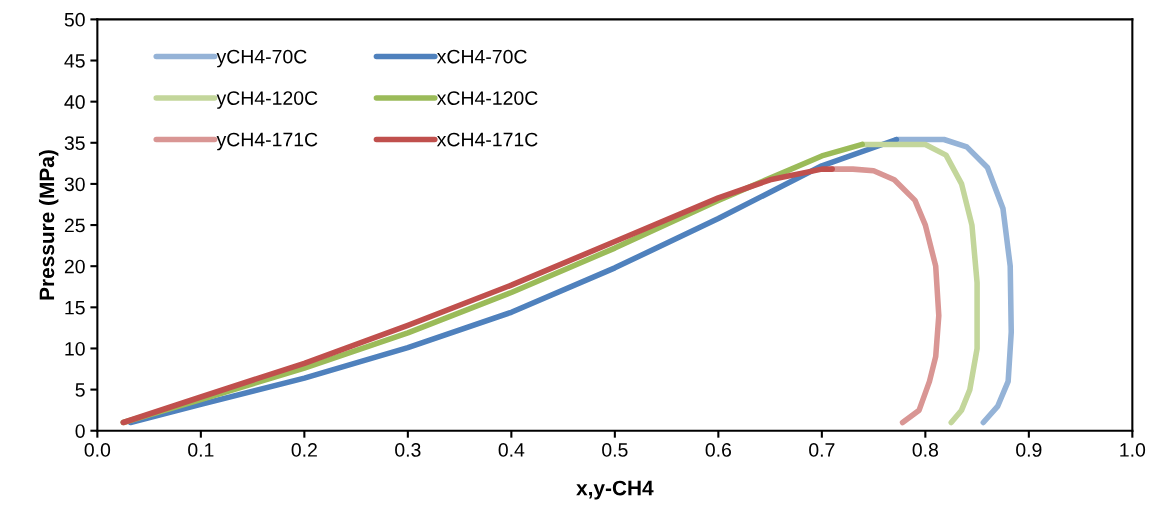 The image size is (1159, 524). What do you see at coordinates (75, 348) in the screenshot?
I see `y-tick-label: 10` at bounding box center [75, 348].